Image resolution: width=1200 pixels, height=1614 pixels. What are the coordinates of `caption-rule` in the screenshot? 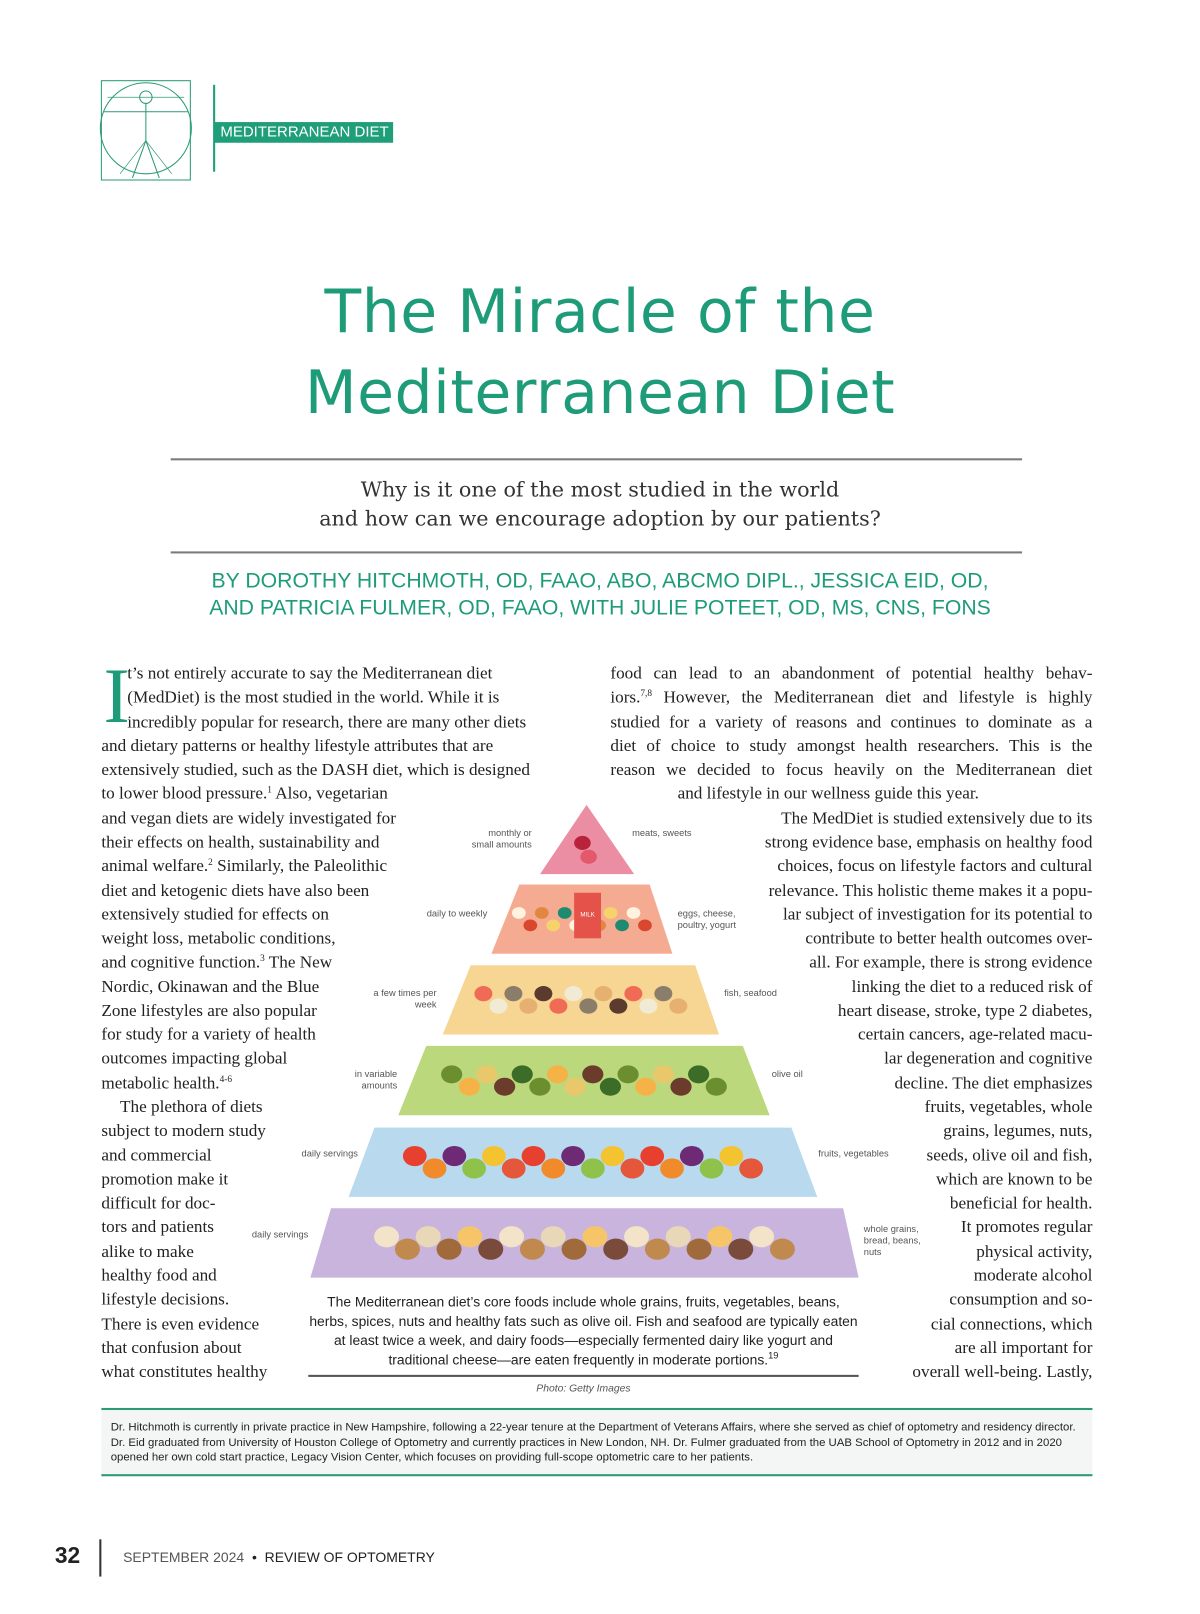 It's located at (583, 1375).